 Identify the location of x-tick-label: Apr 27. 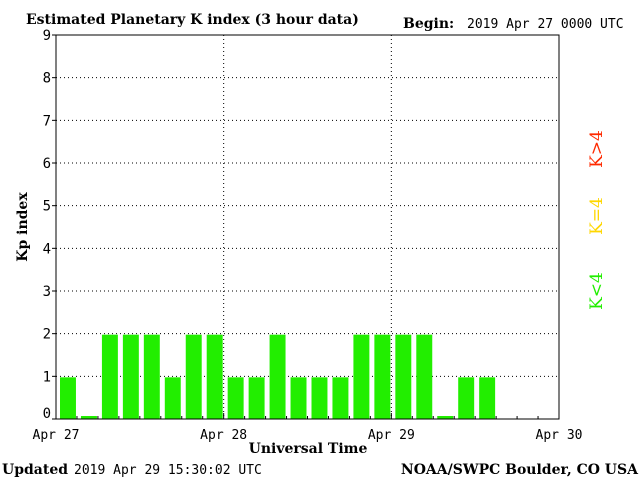
(56, 435).